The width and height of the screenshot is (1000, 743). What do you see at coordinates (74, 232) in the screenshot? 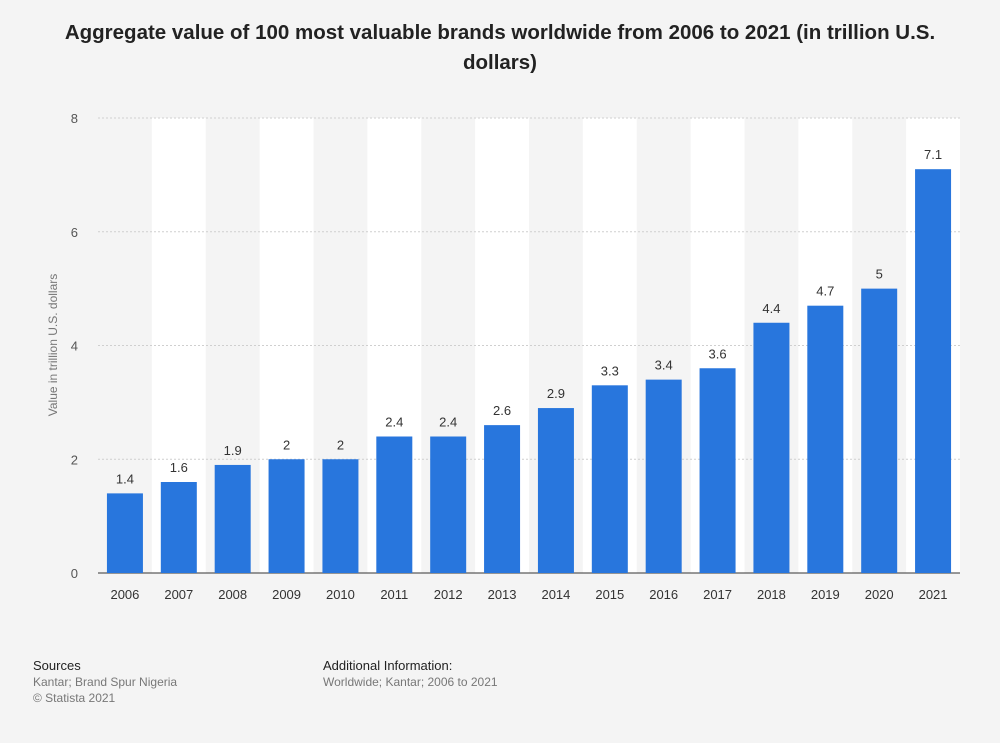
I see `y-tick-label: 6` at bounding box center [74, 232].